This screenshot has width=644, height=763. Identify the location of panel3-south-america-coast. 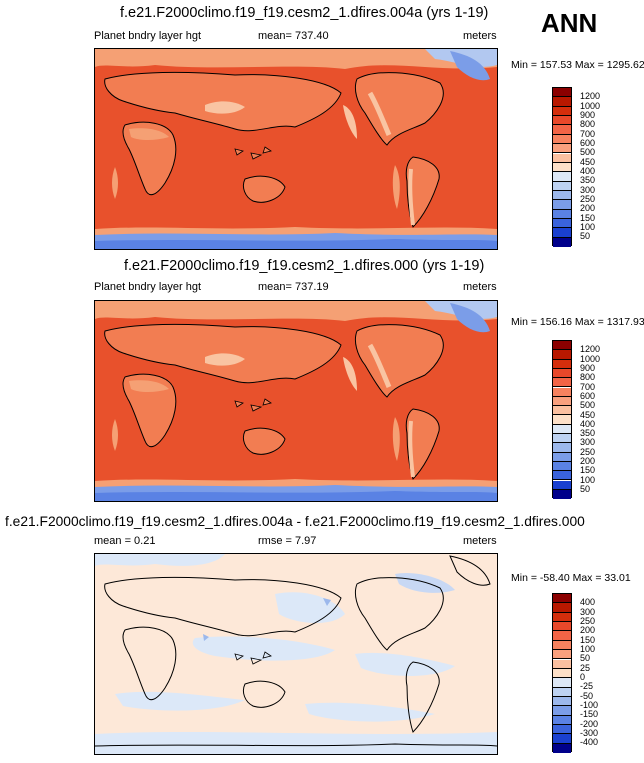
(422, 697).